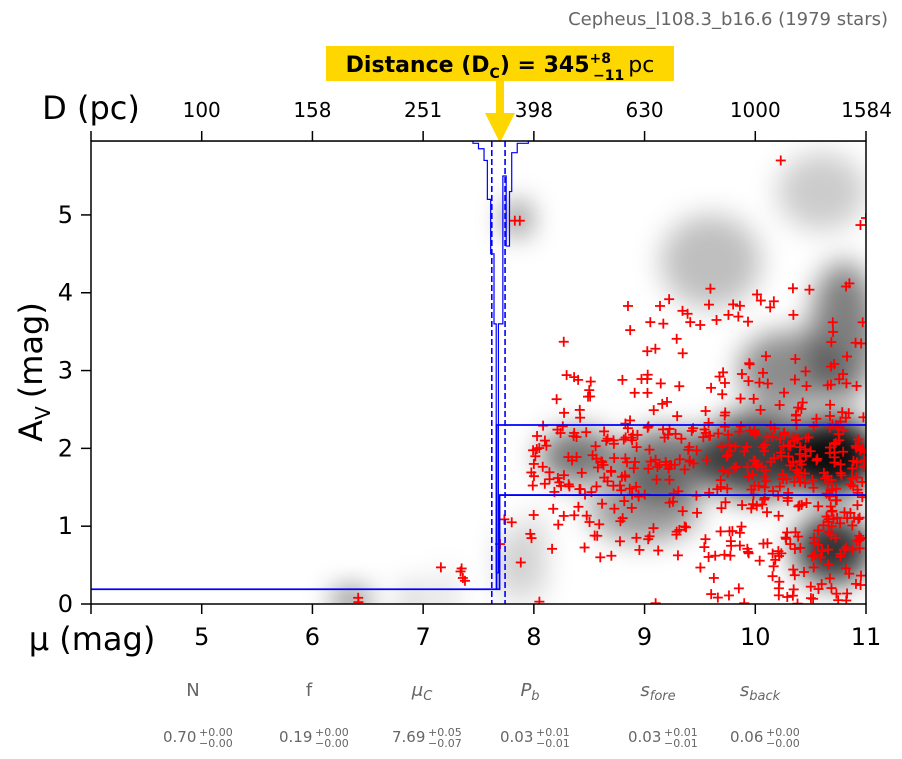 This screenshot has width=902, height=759. What do you see at coordinates (65, 448) in the screenshot?
I see `y-tick-label: 2` at bounding box center [65, 448].